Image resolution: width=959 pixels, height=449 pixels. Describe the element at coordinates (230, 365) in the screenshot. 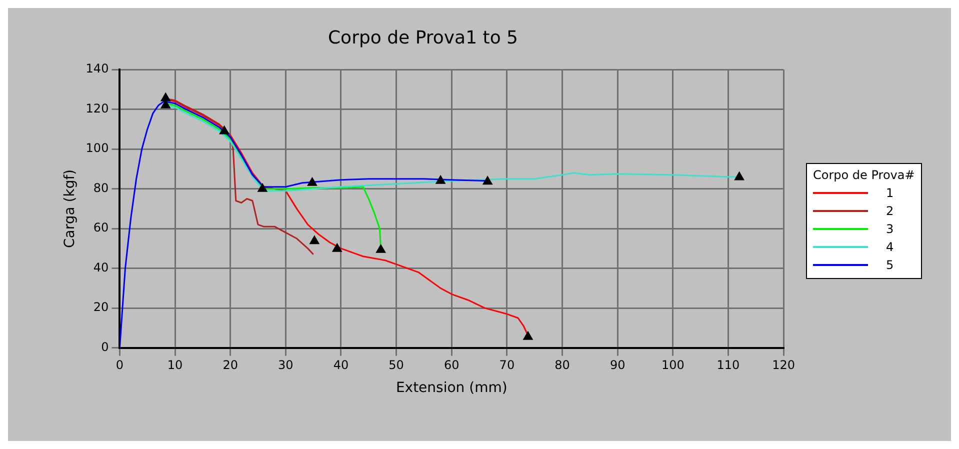

I see `x-tick-label: 20` at that location.